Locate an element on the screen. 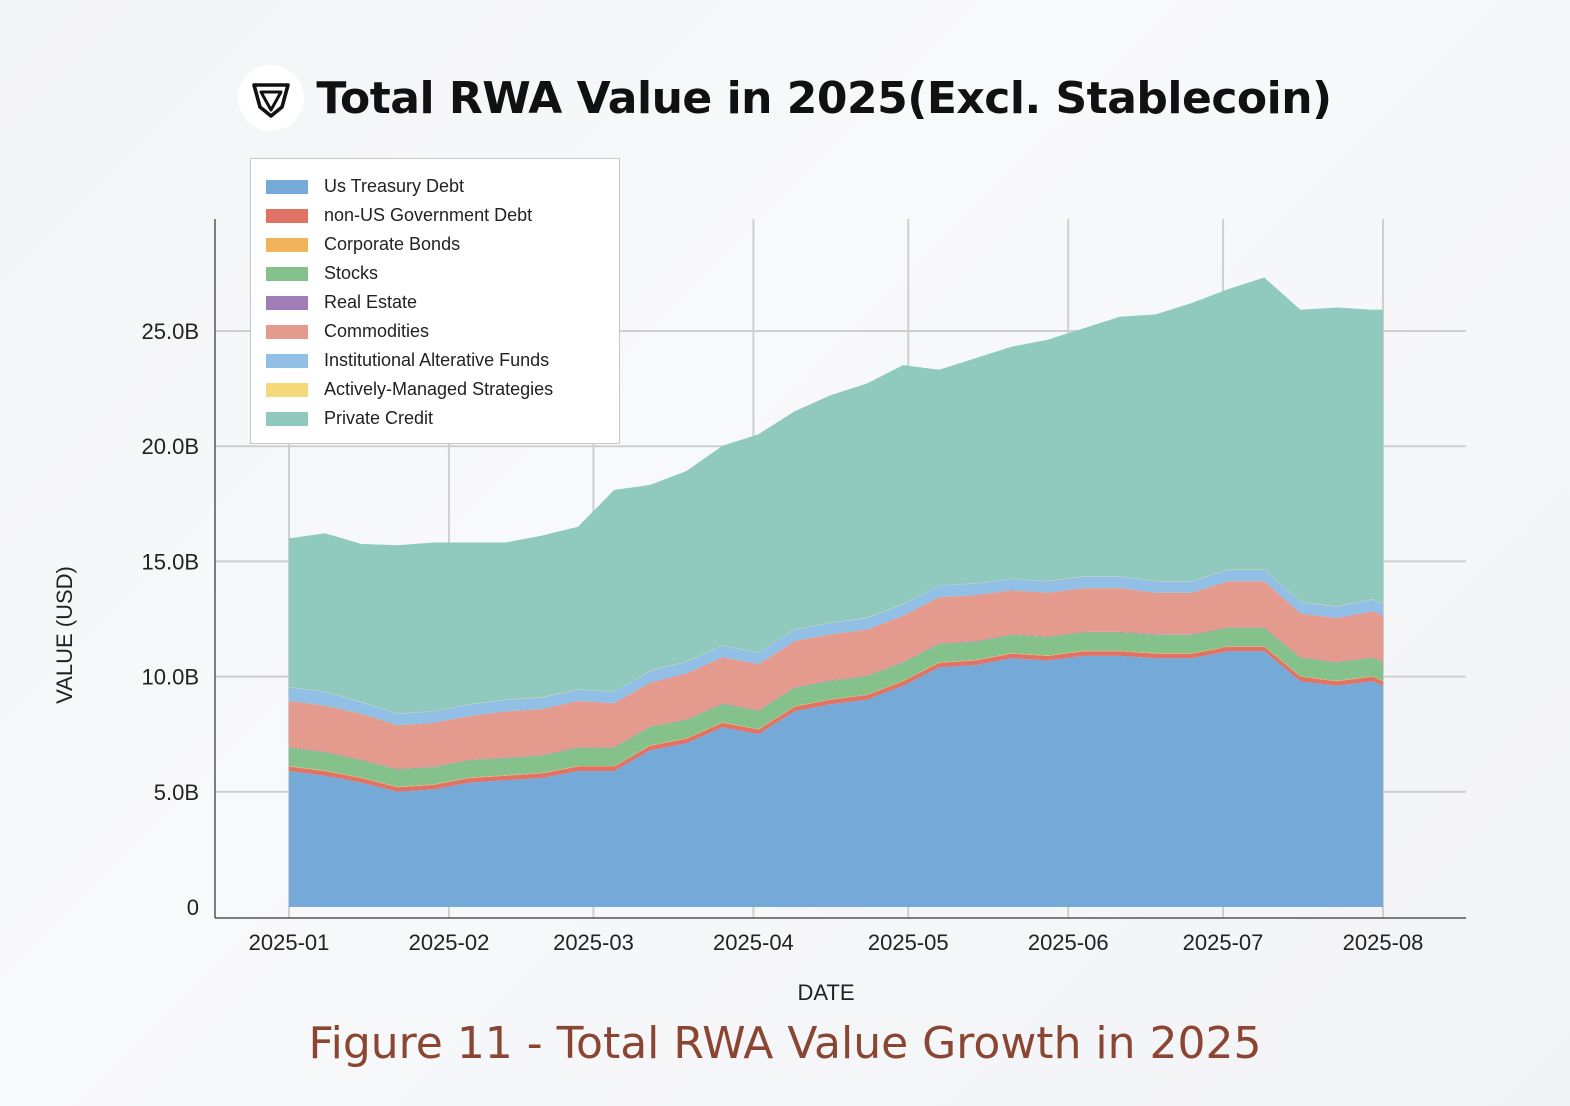  legend-item: Institutional Alterative Funds is located at coordinates (435, 360).